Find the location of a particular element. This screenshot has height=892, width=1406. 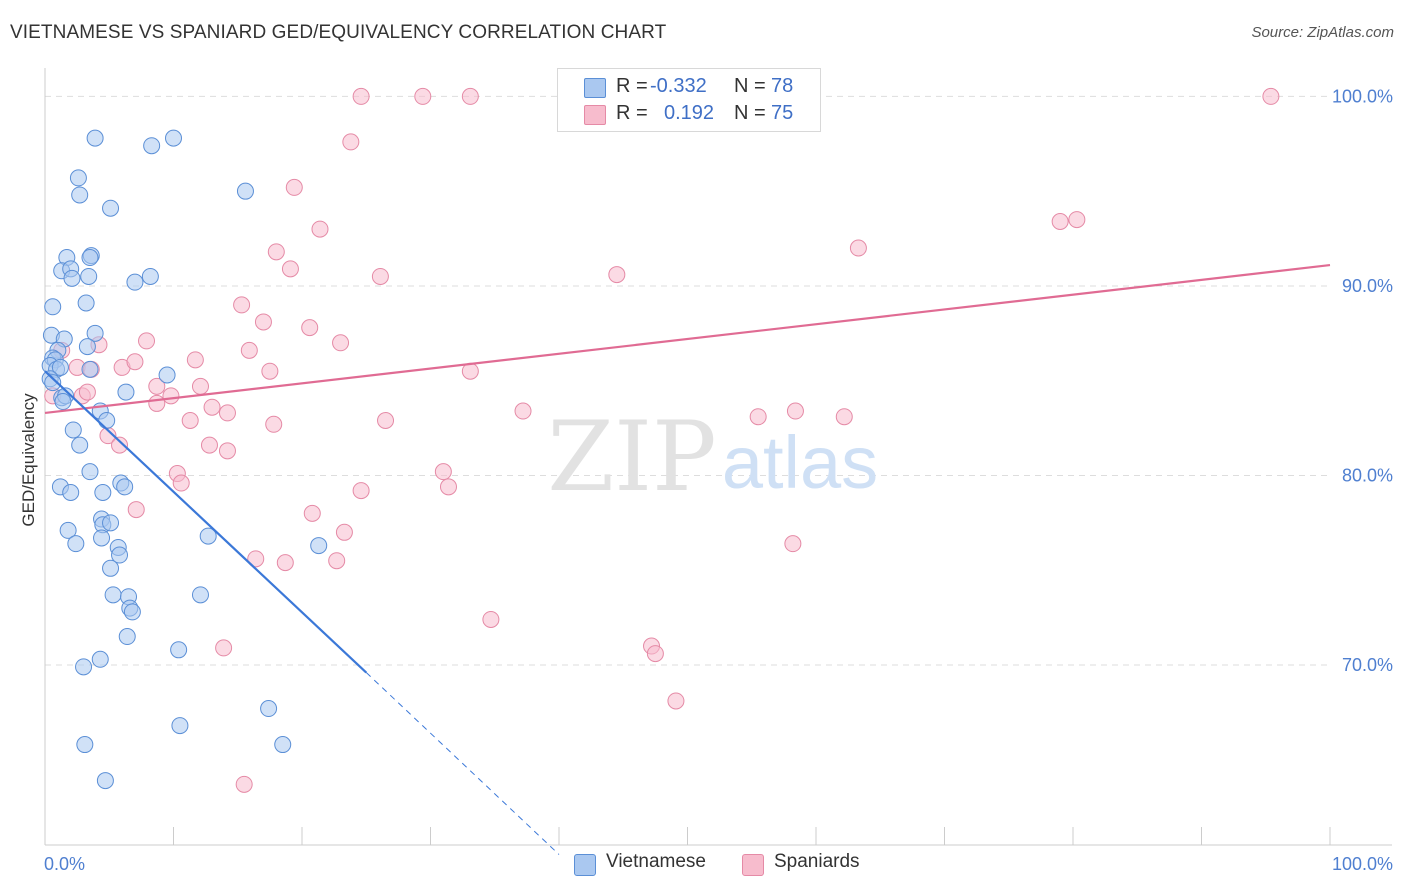

legend-label-spaniards: Spaniards is located at coordinates (817, 861).